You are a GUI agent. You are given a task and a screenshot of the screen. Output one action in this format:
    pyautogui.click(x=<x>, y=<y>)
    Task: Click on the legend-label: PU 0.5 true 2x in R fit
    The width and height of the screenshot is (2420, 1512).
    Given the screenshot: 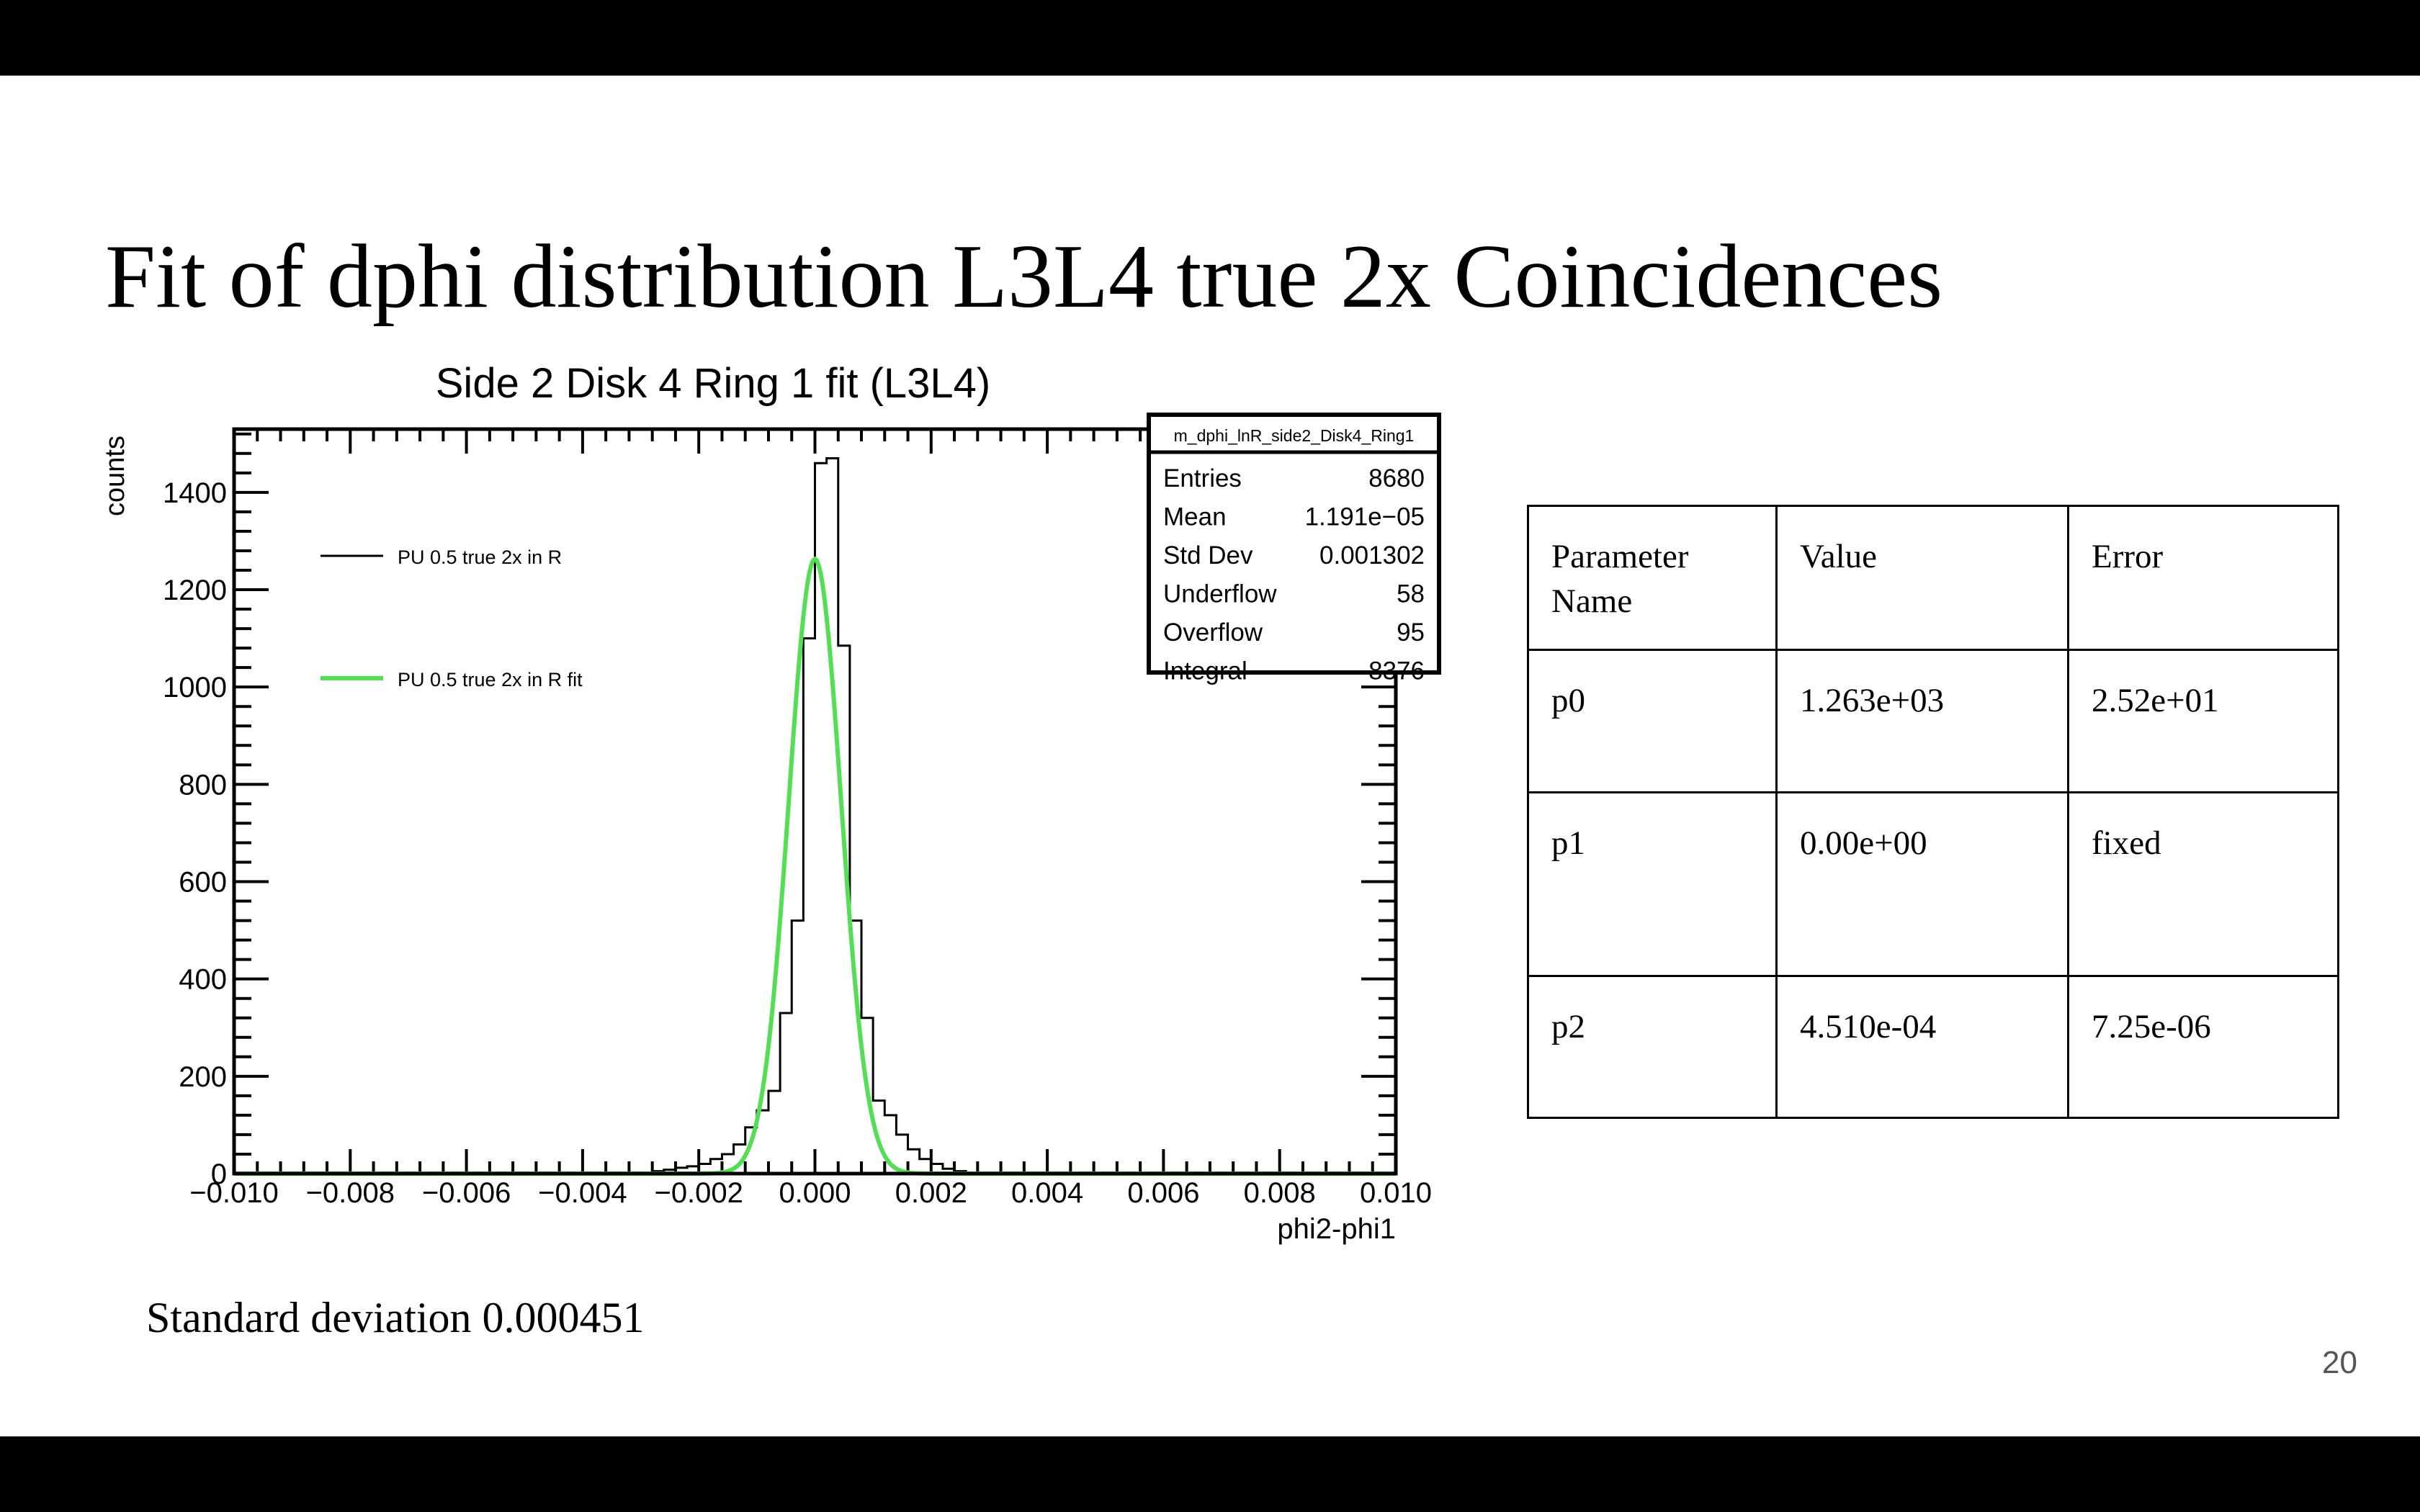 What is the action you would take?
    pyautogui.click(x=490, y=679)
    